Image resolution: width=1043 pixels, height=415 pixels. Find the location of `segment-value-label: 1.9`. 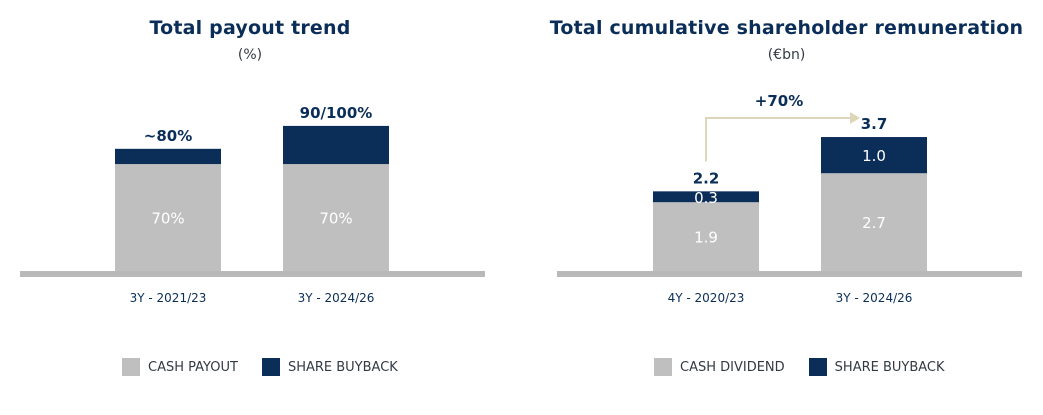

segment-value-label: 1.9 is located at coordinates (706, 238).